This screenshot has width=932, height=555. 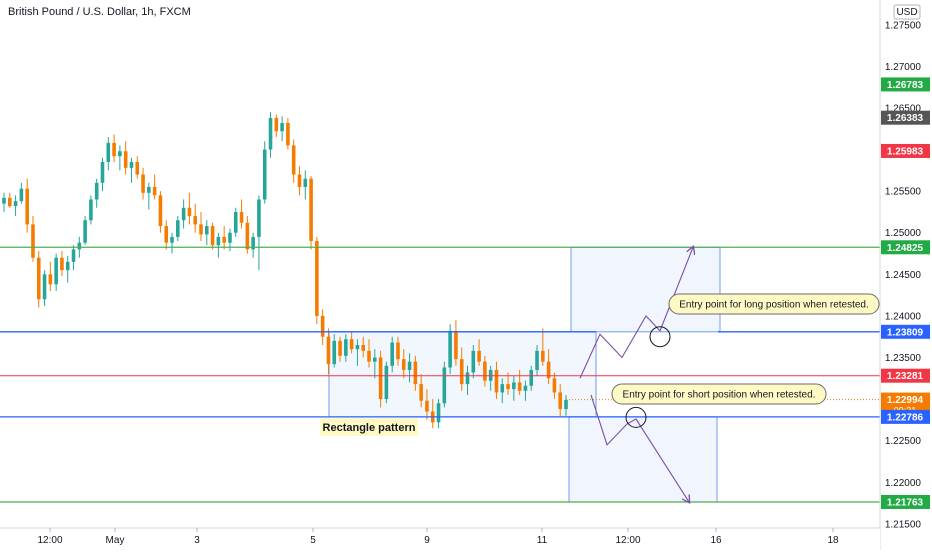 I want to click on long-target-box, so click(x=645, y=289).